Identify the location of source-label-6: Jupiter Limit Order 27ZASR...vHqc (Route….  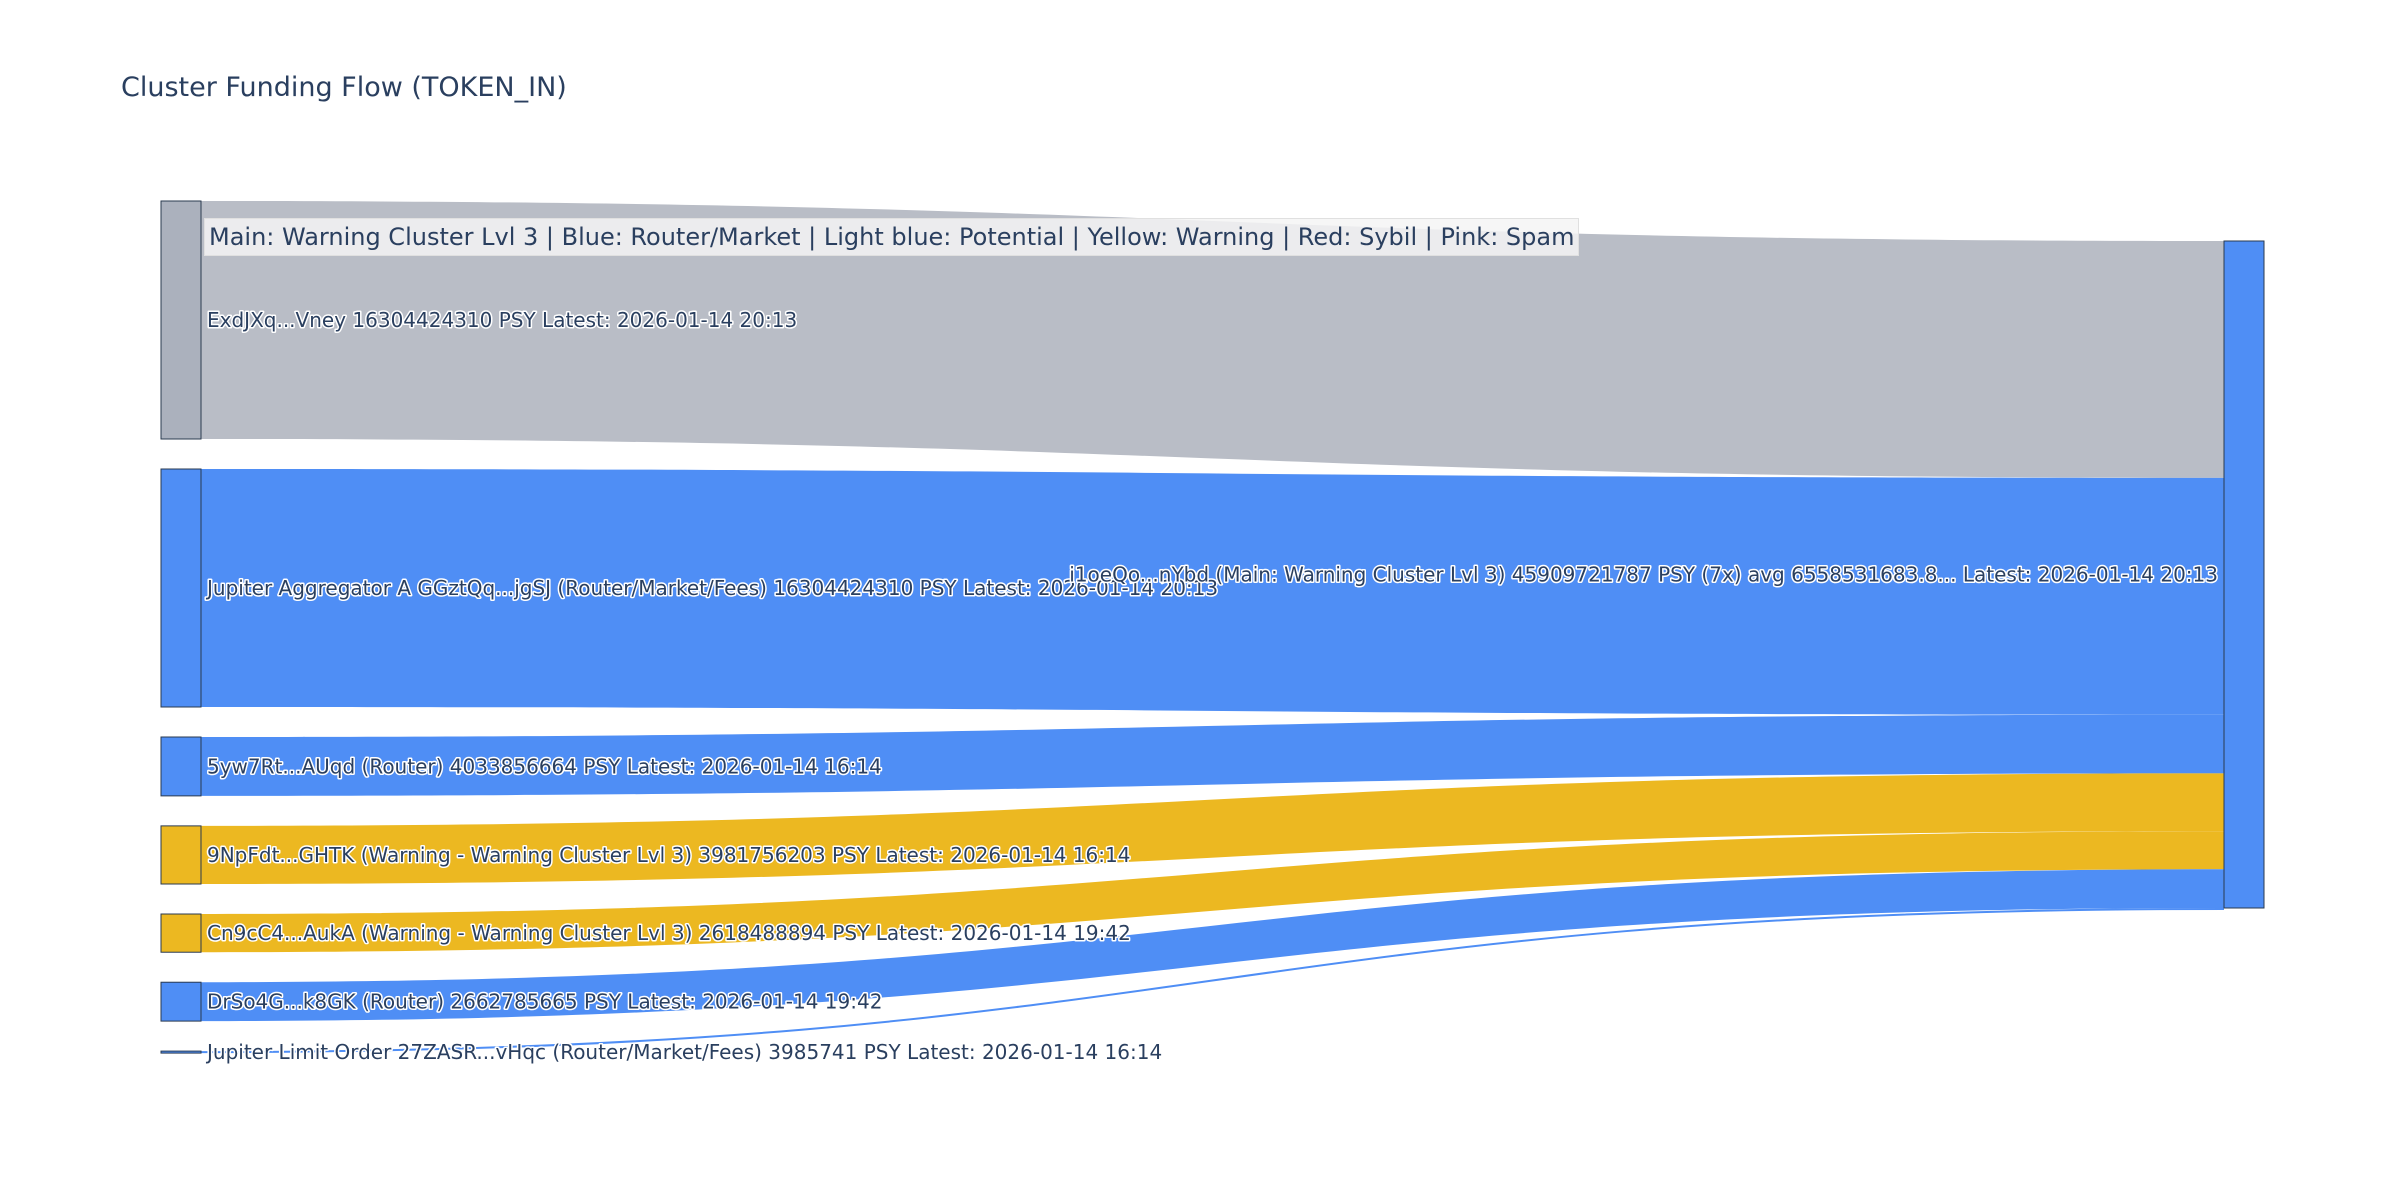
(683, 1052).